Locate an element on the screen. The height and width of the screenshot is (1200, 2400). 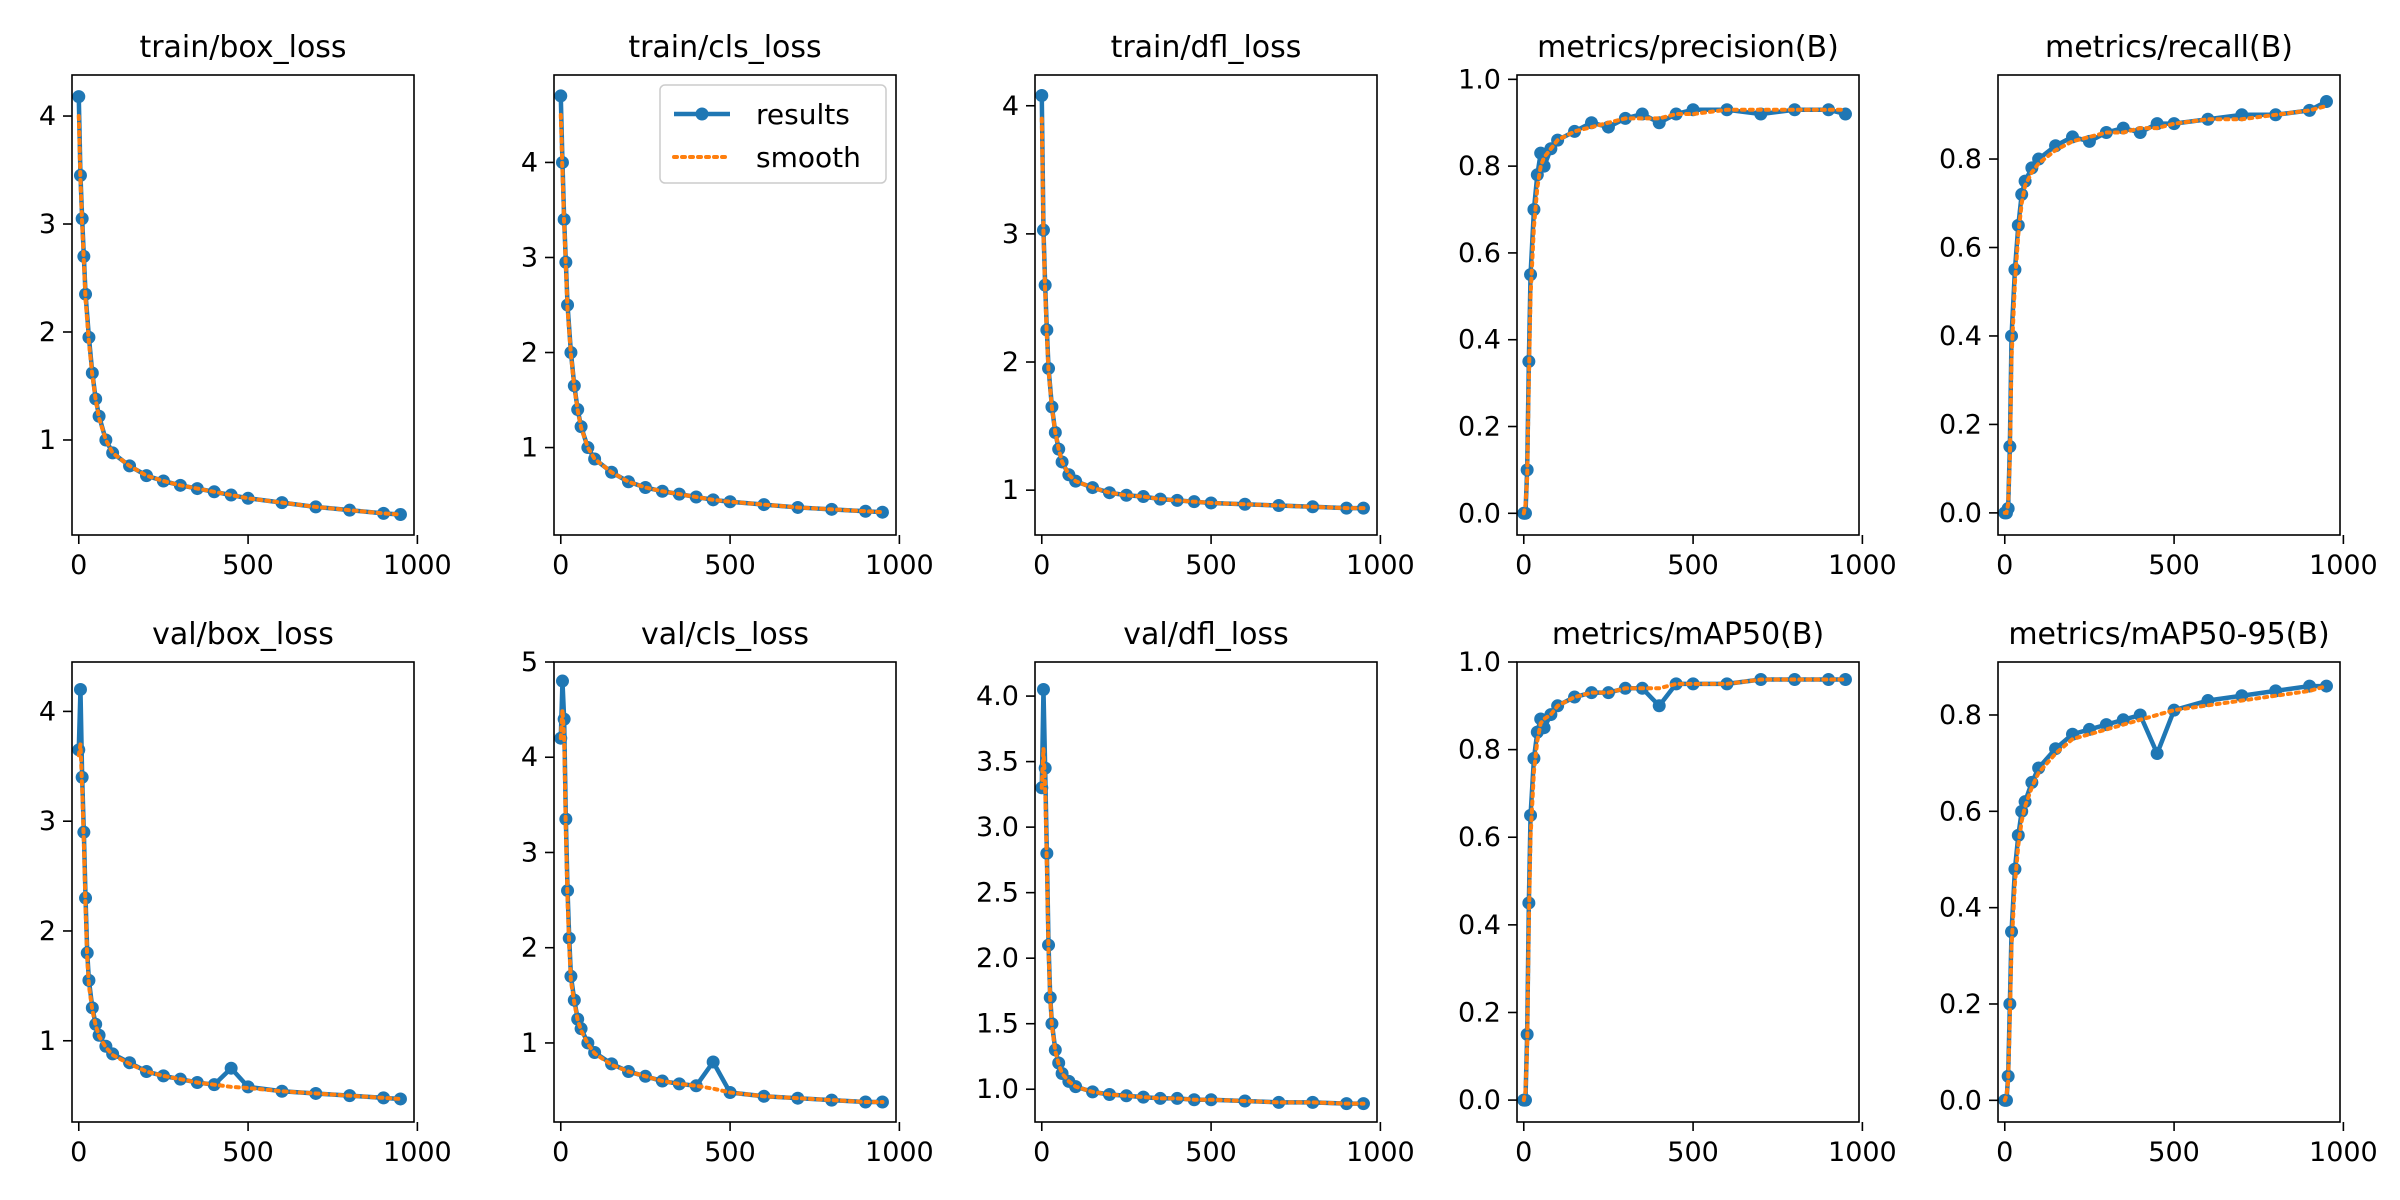
y-tick-label: 4.0 is located at coordinates (997, 696).